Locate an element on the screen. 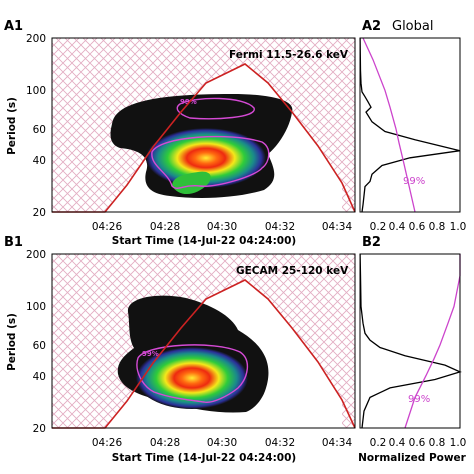  significance-line-b2 is located at coordinates (432, 341).